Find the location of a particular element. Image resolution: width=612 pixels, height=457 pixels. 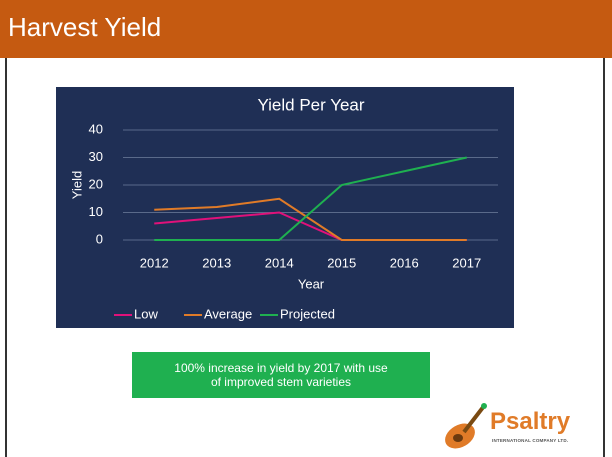

logo: Psaltry INTERNATIONAL COMPANY LTD. is located at coordinates (520, 427).